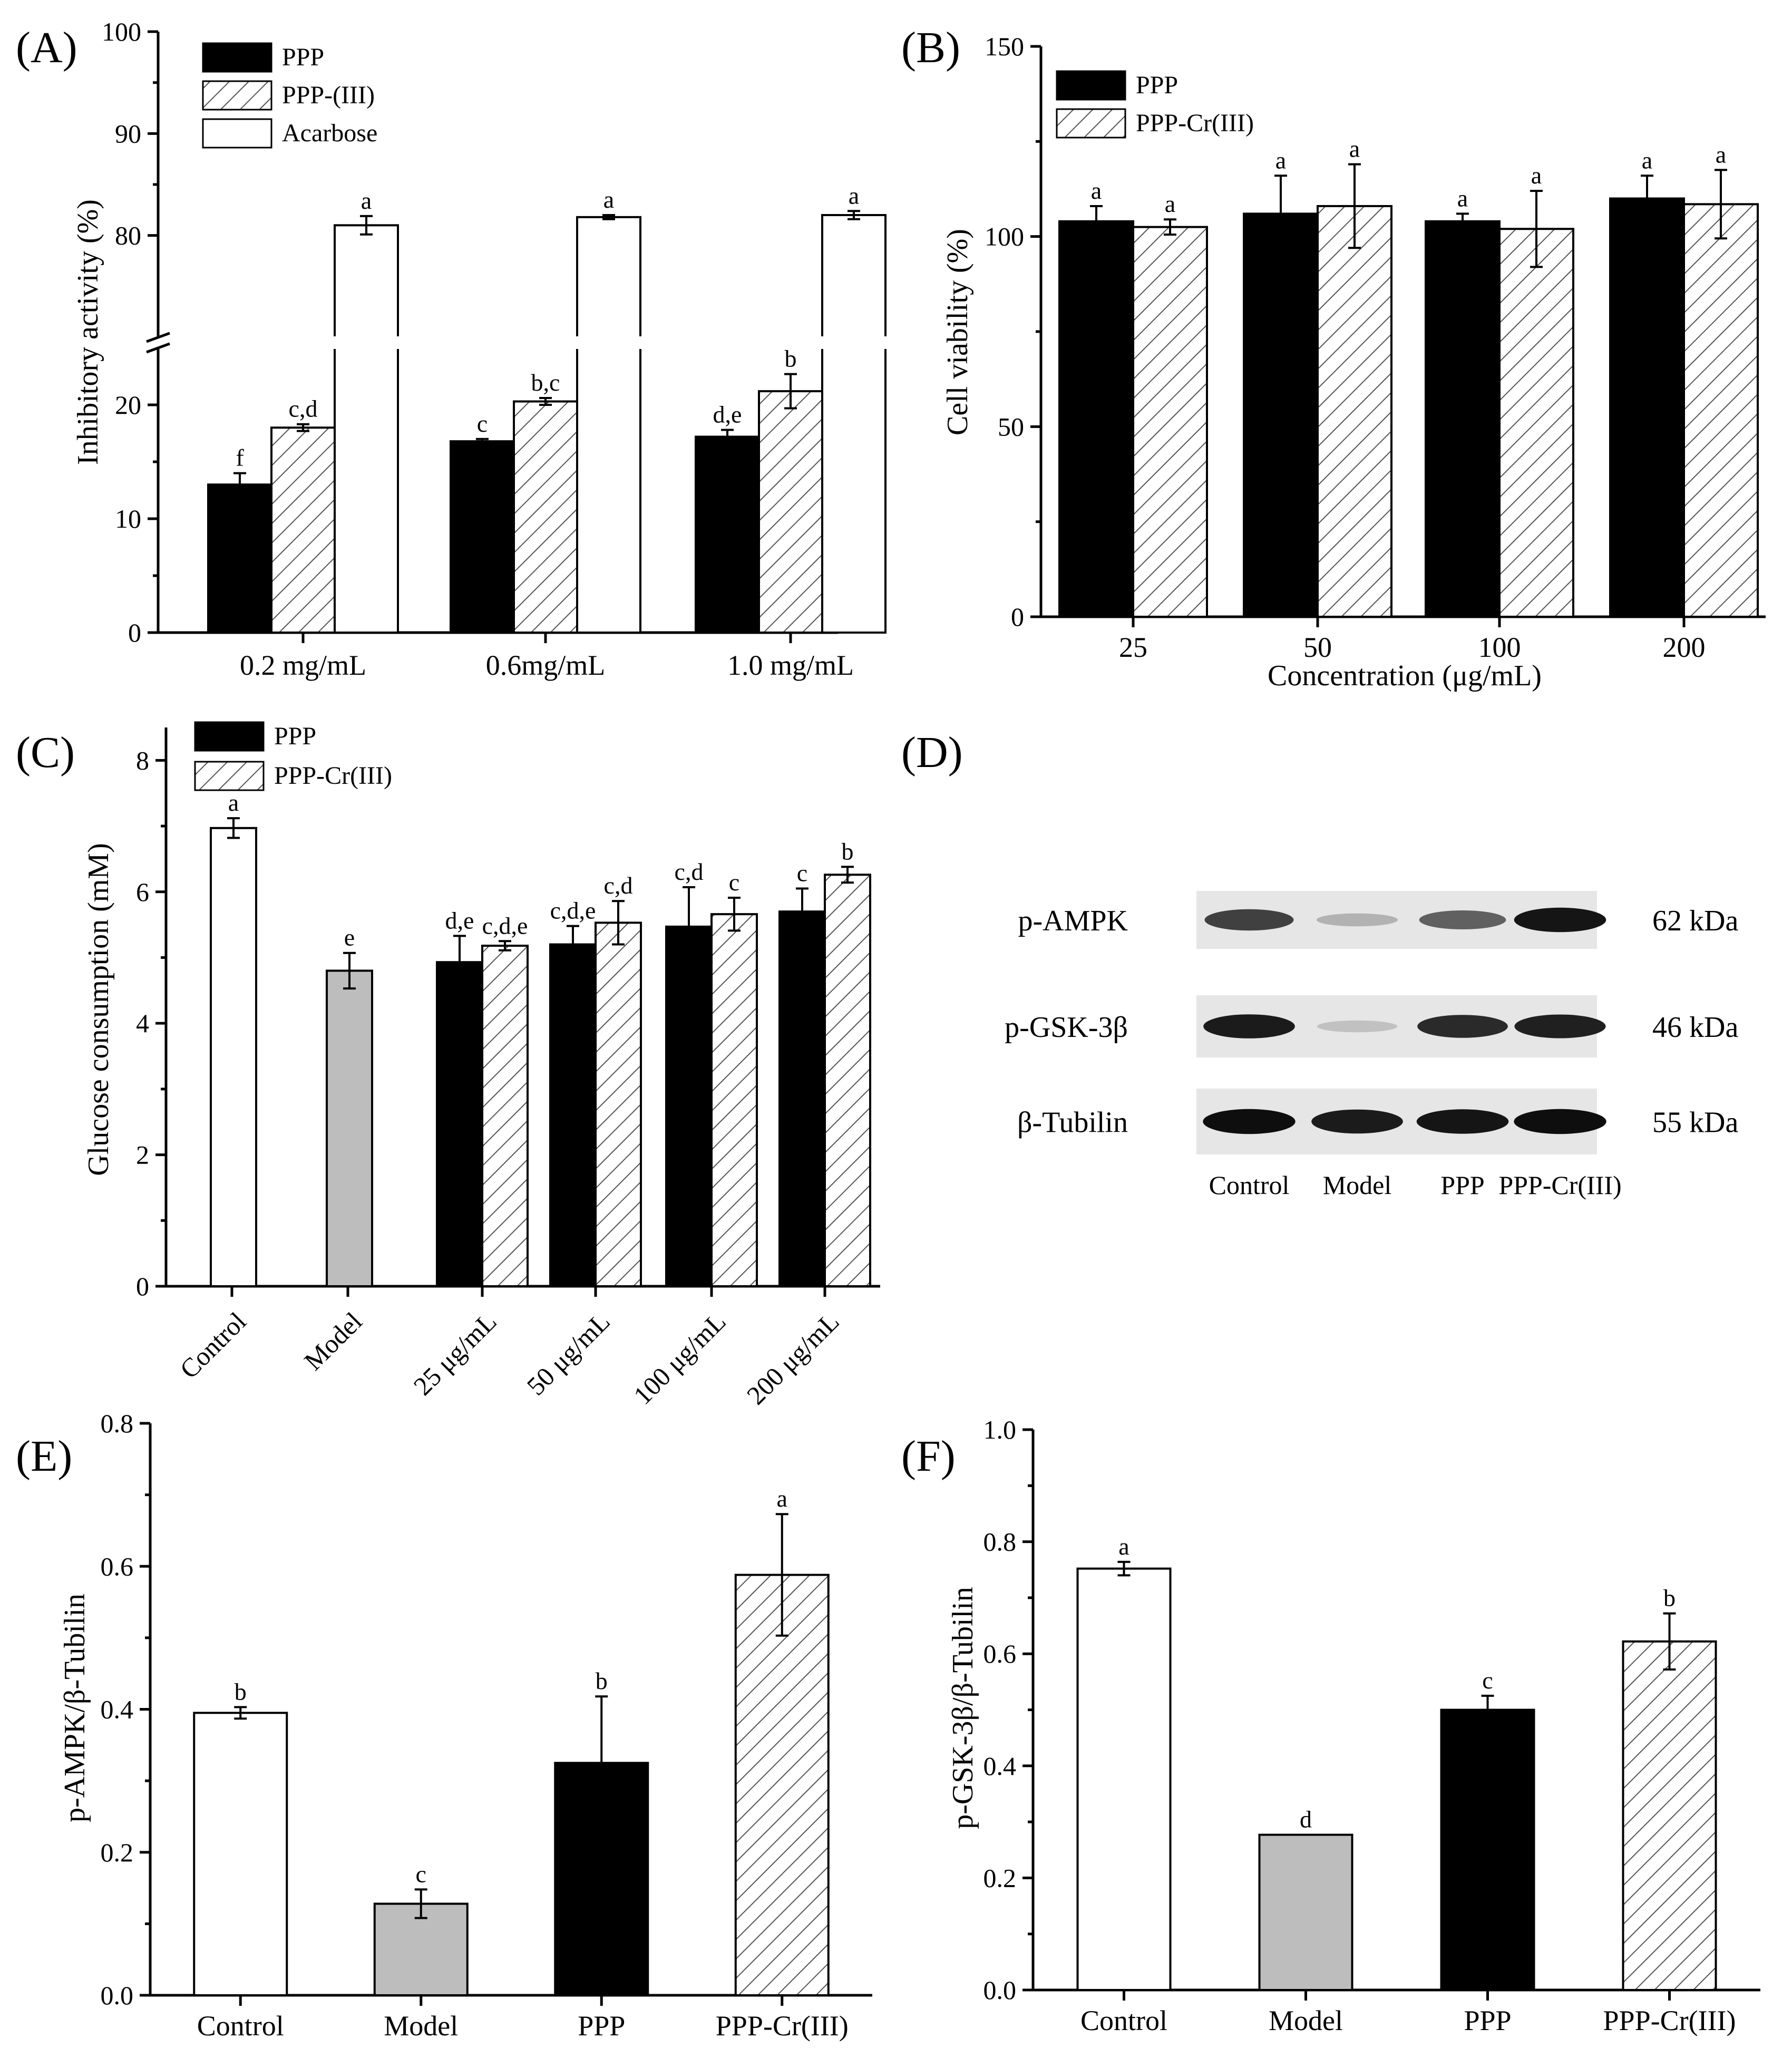 Image resolution: width=1792 pixels, height=2058 pixels. I want to click on y-tick-label: 8, so click(142, 760).